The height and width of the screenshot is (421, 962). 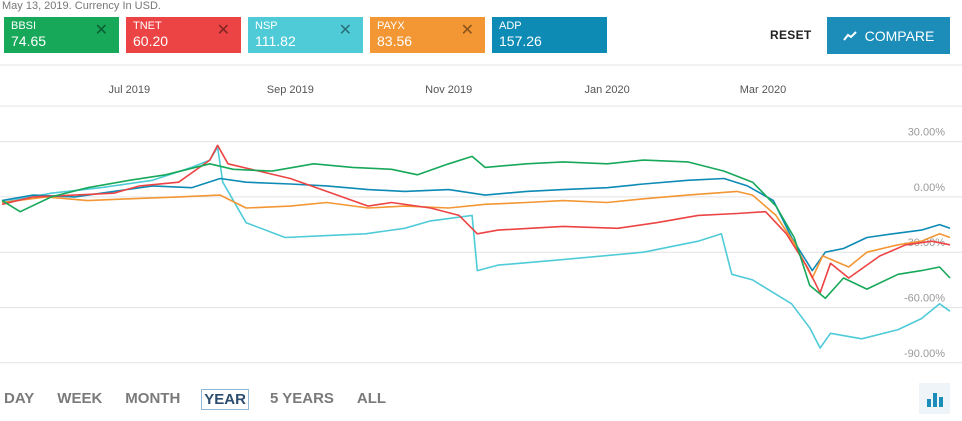 I want to click on x-tick-label: Mar 2020, so click(x=763, y=90).